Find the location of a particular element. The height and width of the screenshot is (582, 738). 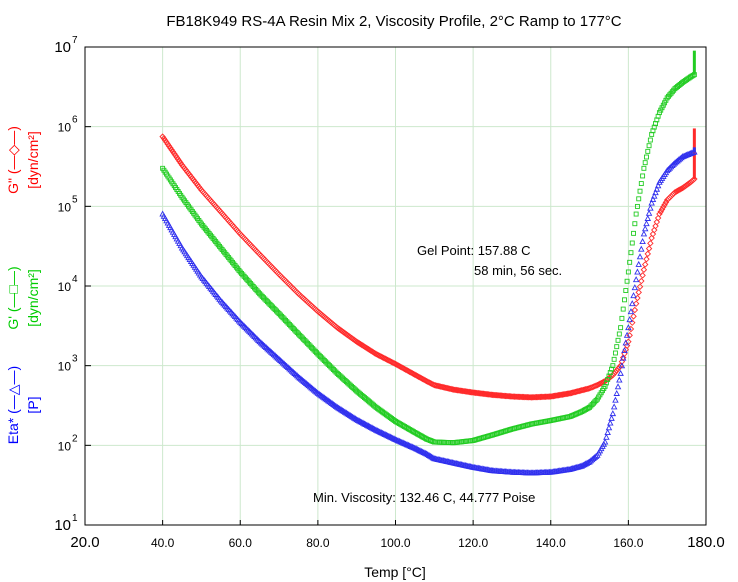

y-tick-exponent: 7 is located at coordinates (75, 40).